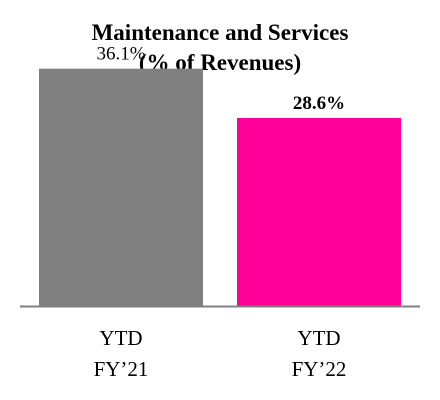 The height and width of the screenshot is (400, 440). What do you see at coordinates (220, 32) in the screenshot?
I see `chart-title: Maintenance and Services` at bounding box center [220, 32].